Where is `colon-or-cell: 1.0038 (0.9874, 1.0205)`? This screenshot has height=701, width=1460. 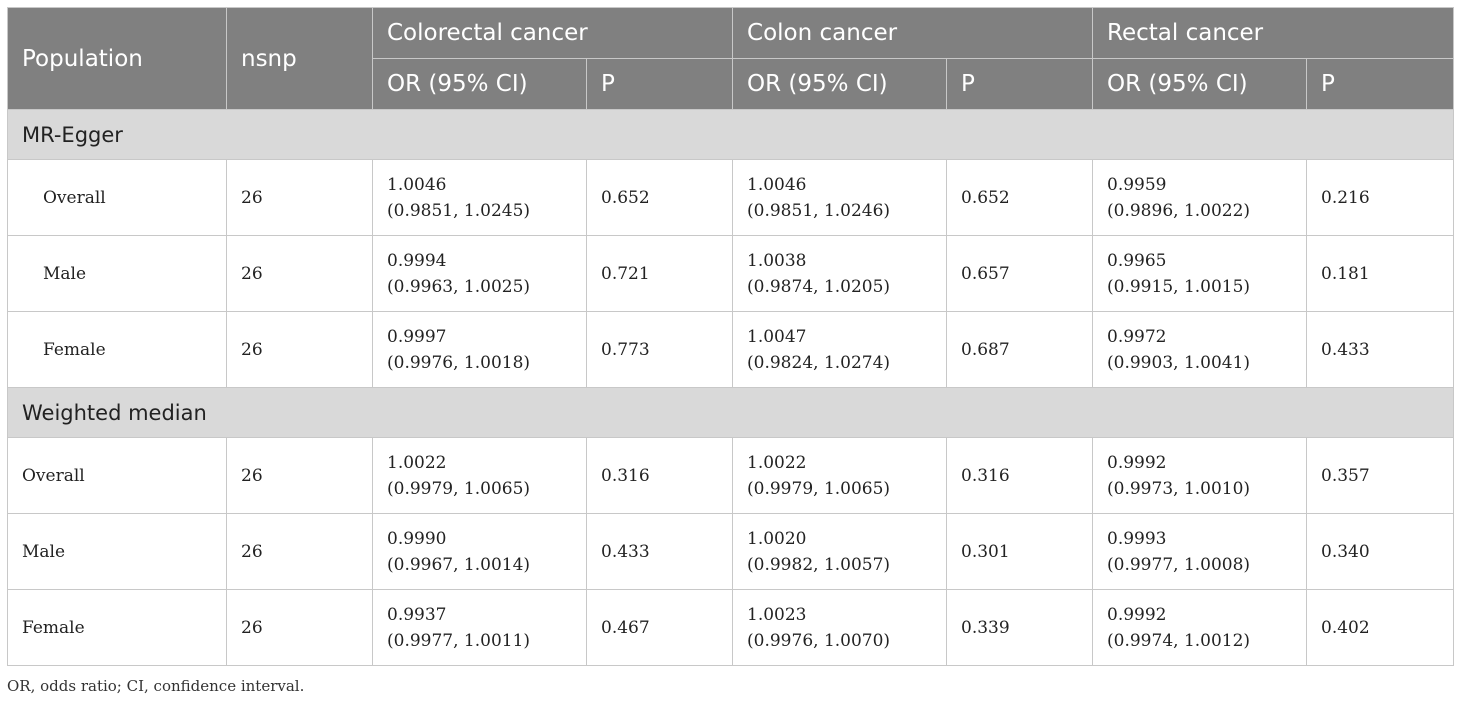 colon-or-cell: 1.0038 (0.9874, 1.0205) is located at coordinates (840, 273).